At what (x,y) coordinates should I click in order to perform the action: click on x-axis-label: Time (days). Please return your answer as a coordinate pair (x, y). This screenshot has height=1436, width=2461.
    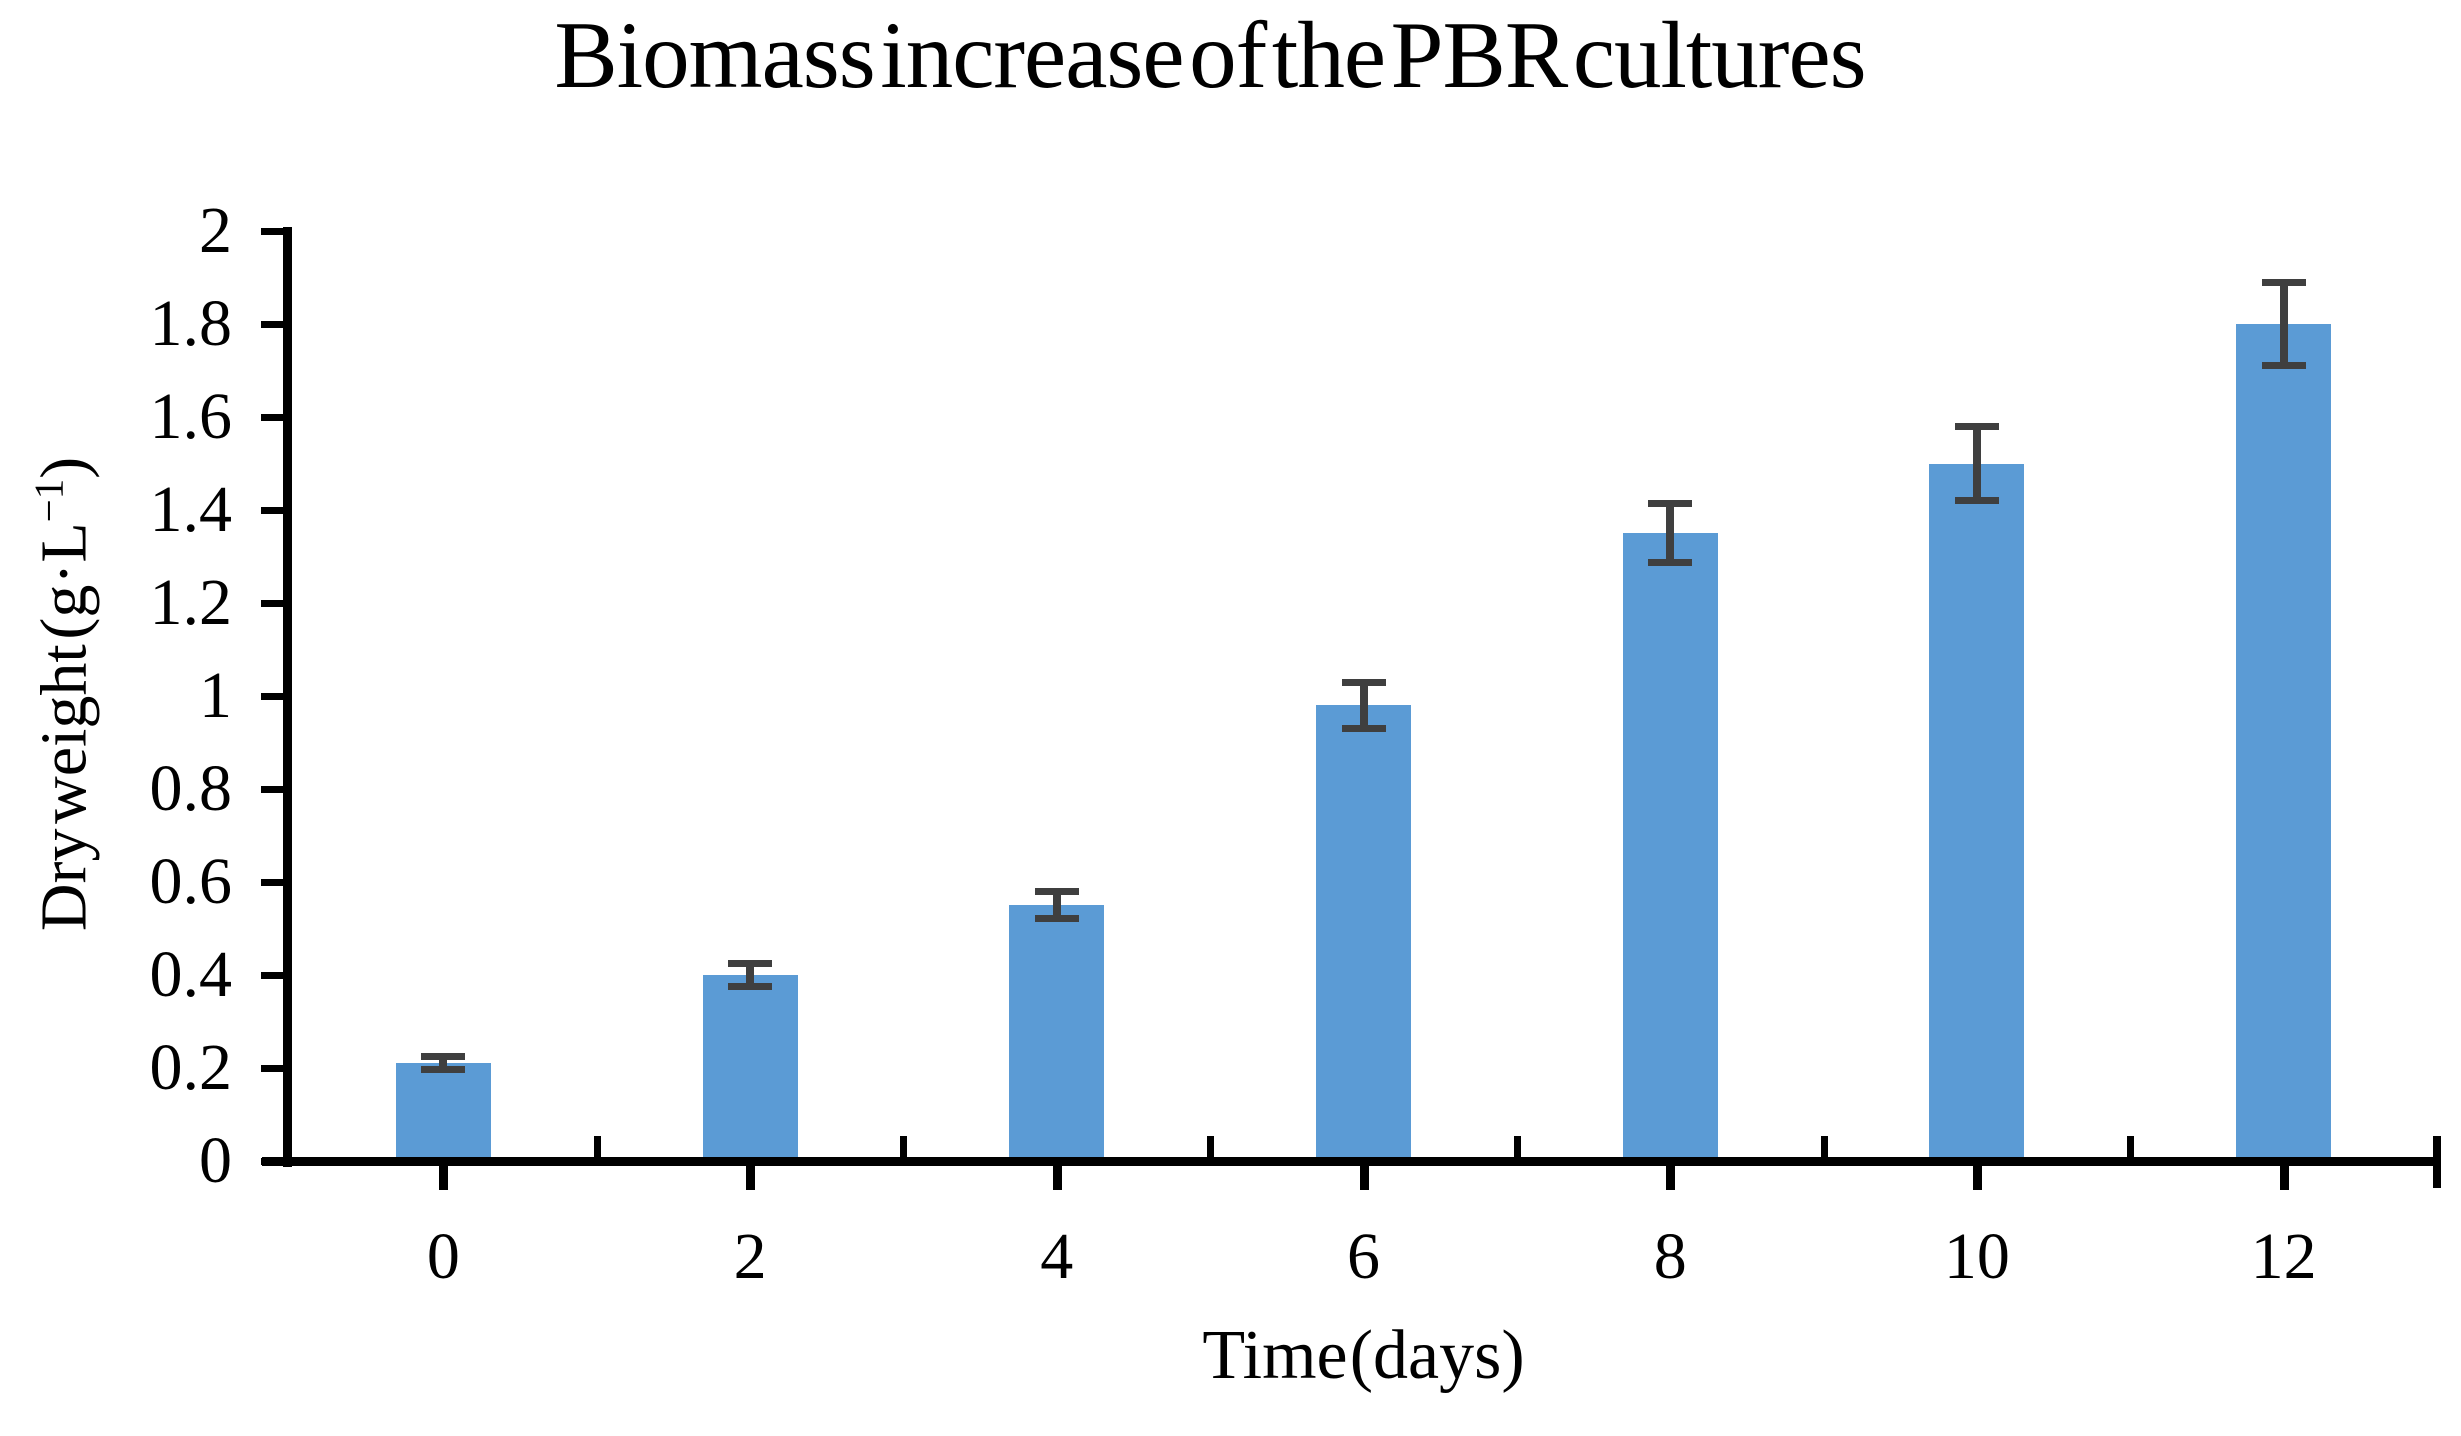
    Looking at the image, I should click on (1363, 1355).